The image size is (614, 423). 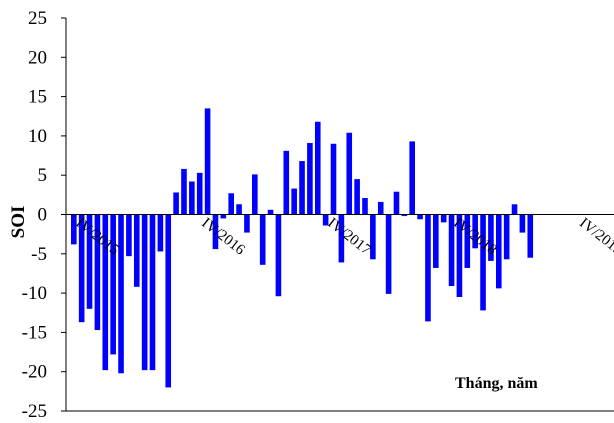 I want to click on y-tick-label: -5, so click(x=39, y=254).